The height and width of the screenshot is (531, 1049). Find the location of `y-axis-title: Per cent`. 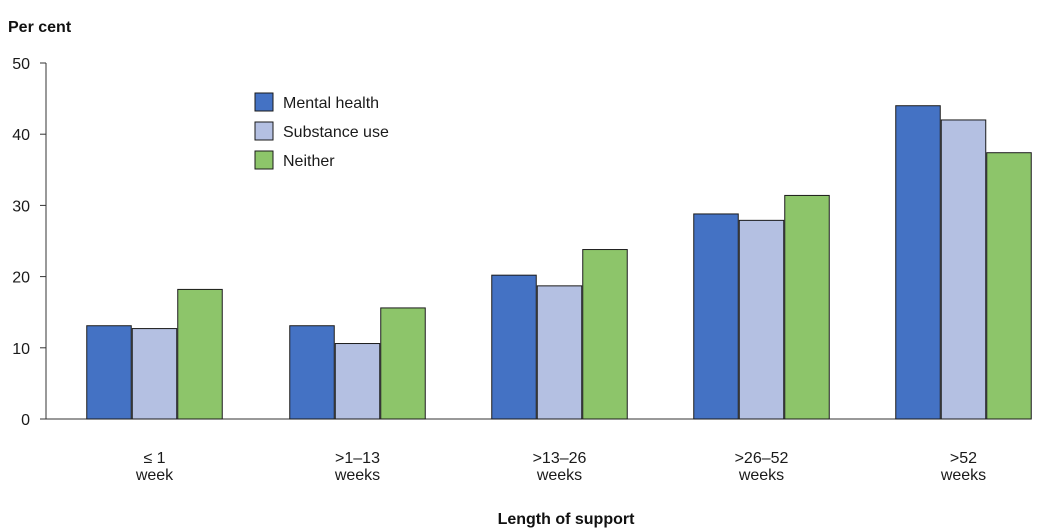

y-axis-title: Per cent is located at coordinates (40, 27).